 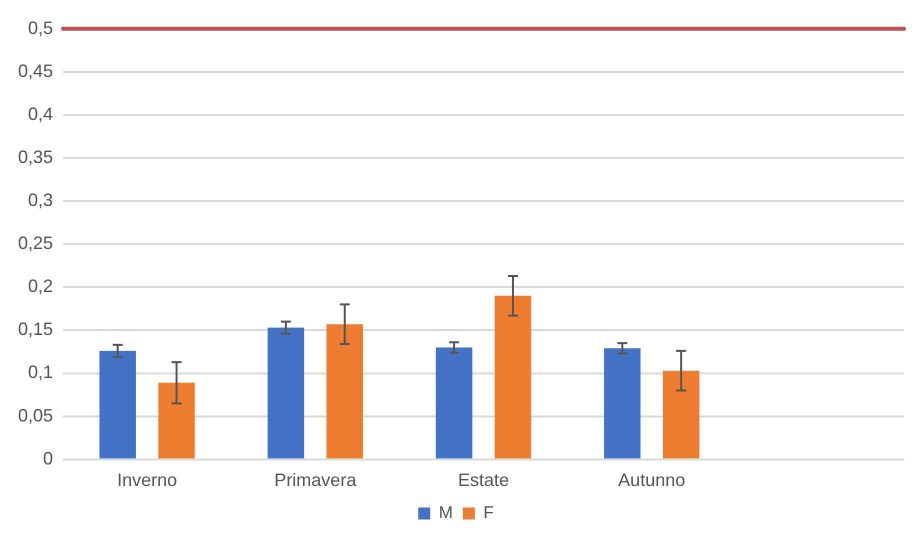 What do you see at coordinates (484, 480) in the screenshot?
I see `x-tick-label: Estate` at bounding box center [484, 480].